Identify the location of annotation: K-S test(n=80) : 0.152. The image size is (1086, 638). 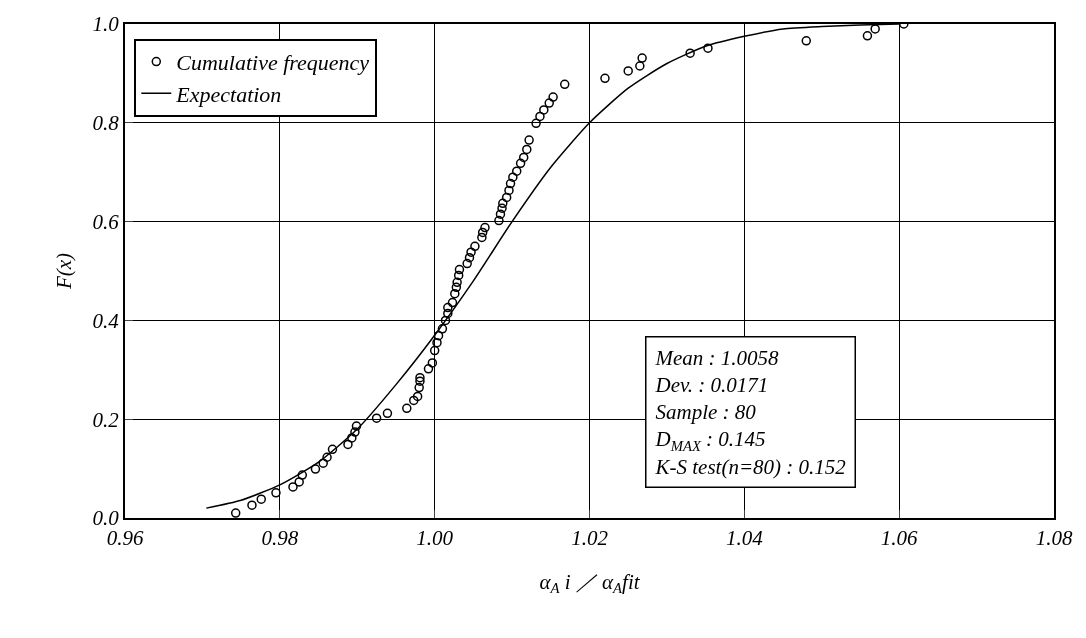
(750, 466).